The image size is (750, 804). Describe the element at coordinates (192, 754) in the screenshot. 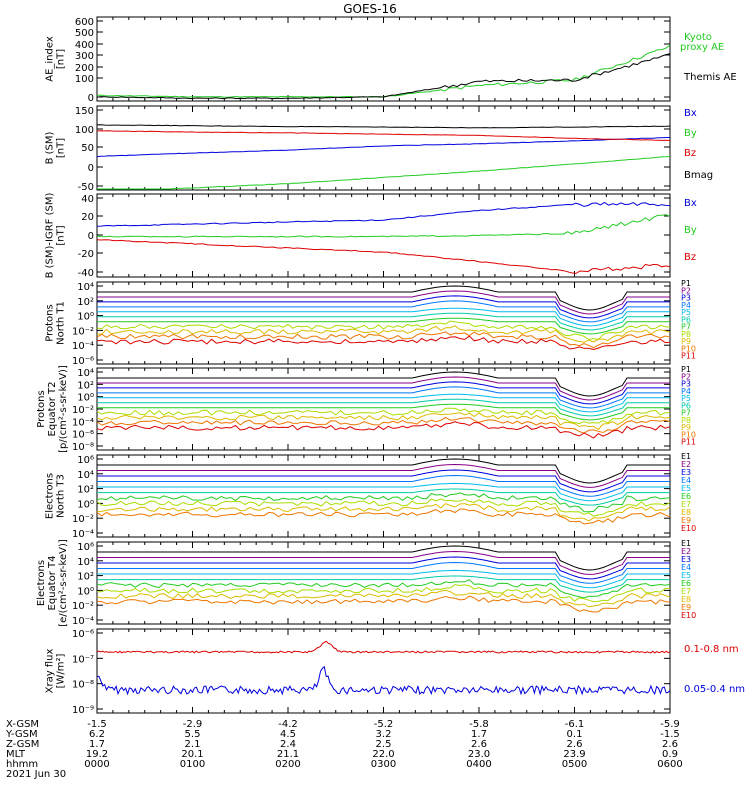

I see `ephemeris-value: 20.1` at that location.